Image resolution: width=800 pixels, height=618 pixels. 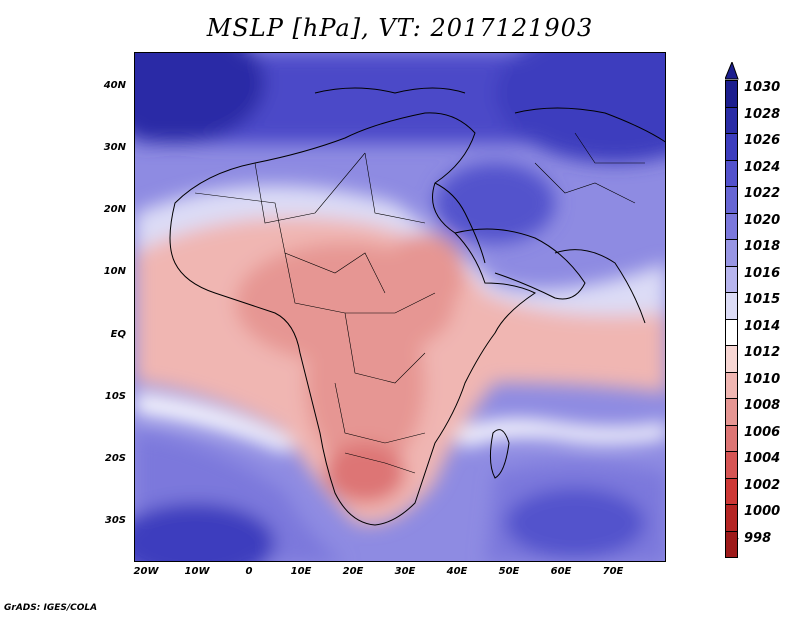 What do you see at coordinates (301, 571) in the screenshot?
I see `x-tick-label: 10E` at bounding box center [301, 571].